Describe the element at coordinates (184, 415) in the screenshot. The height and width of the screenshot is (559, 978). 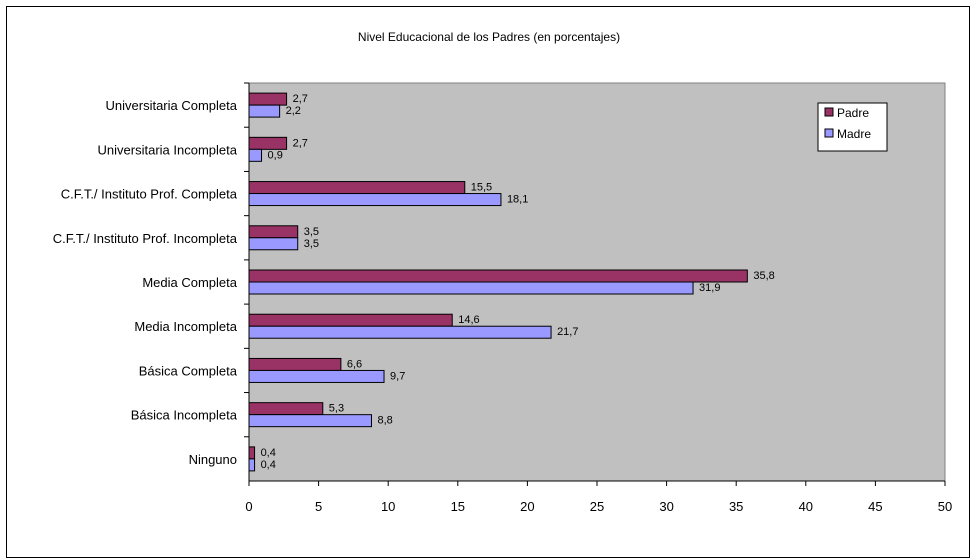
I see `category-label: Básica Incompleta` at that location.